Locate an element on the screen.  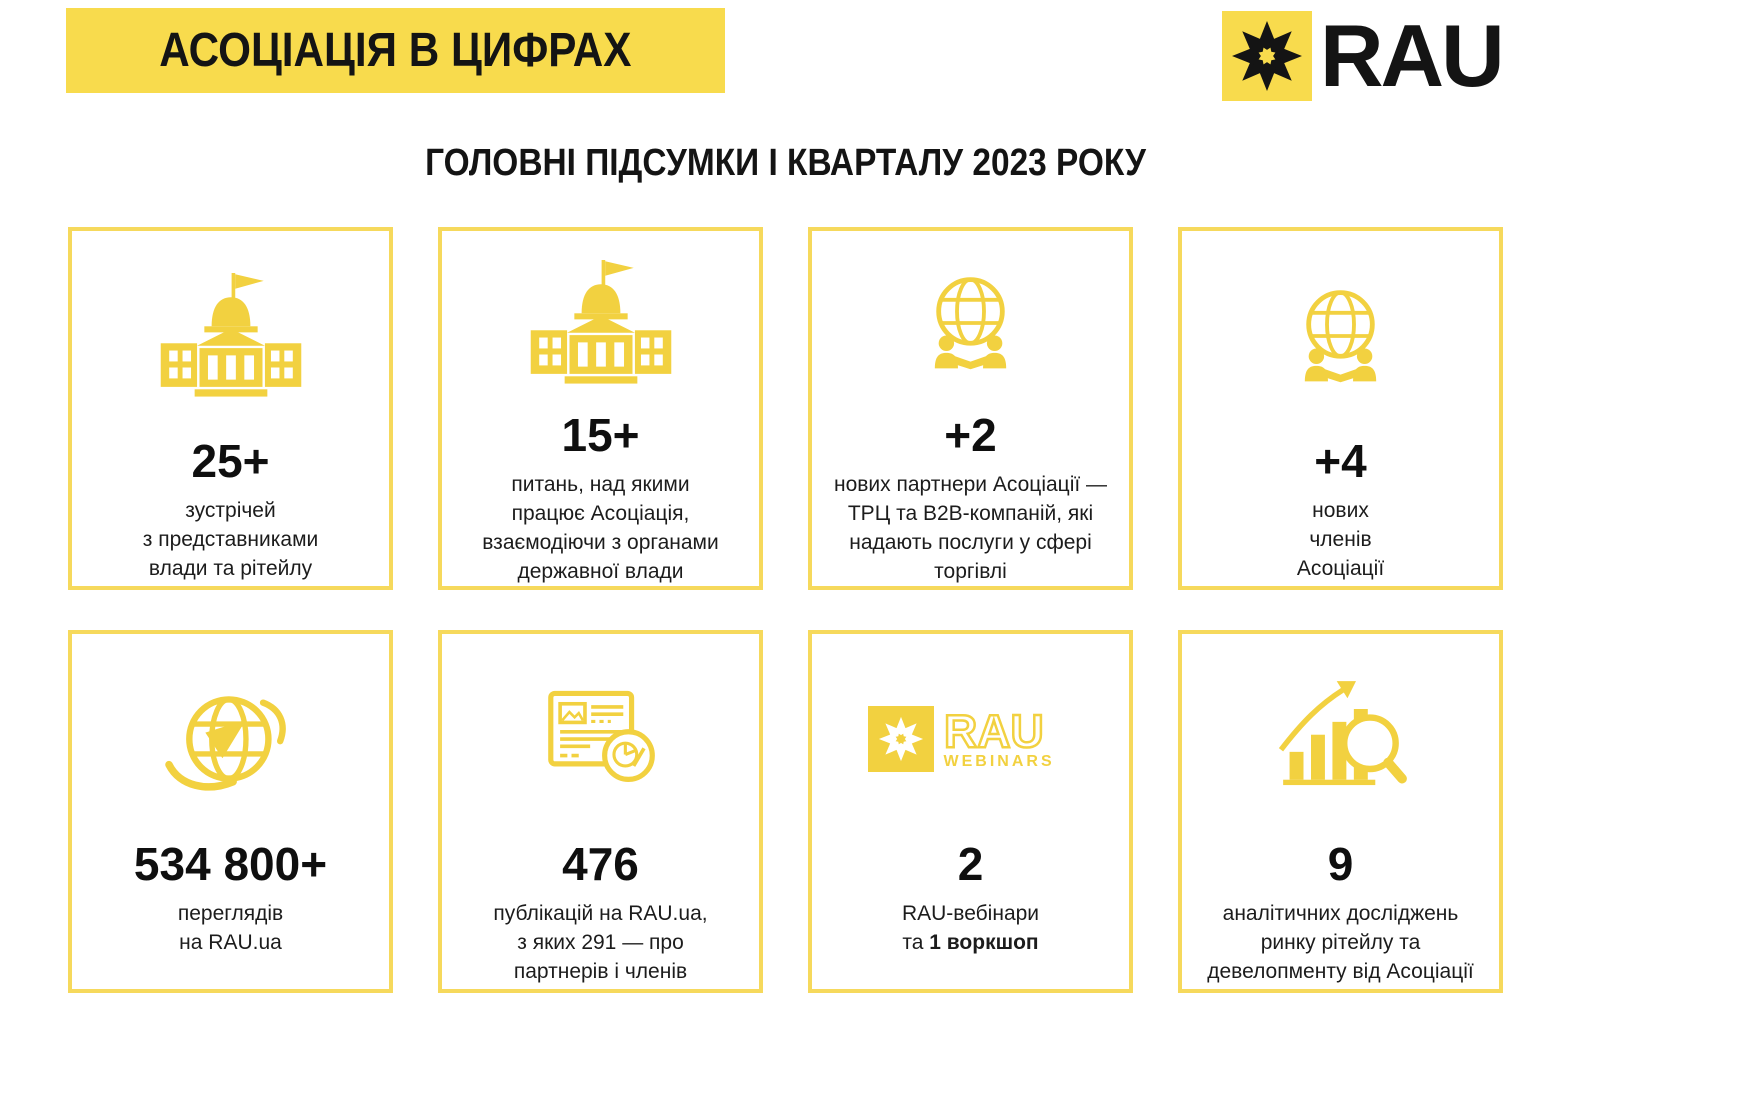
stat-card-members: +4 нових членів Асоціації is located at coordinates (1340, 408).